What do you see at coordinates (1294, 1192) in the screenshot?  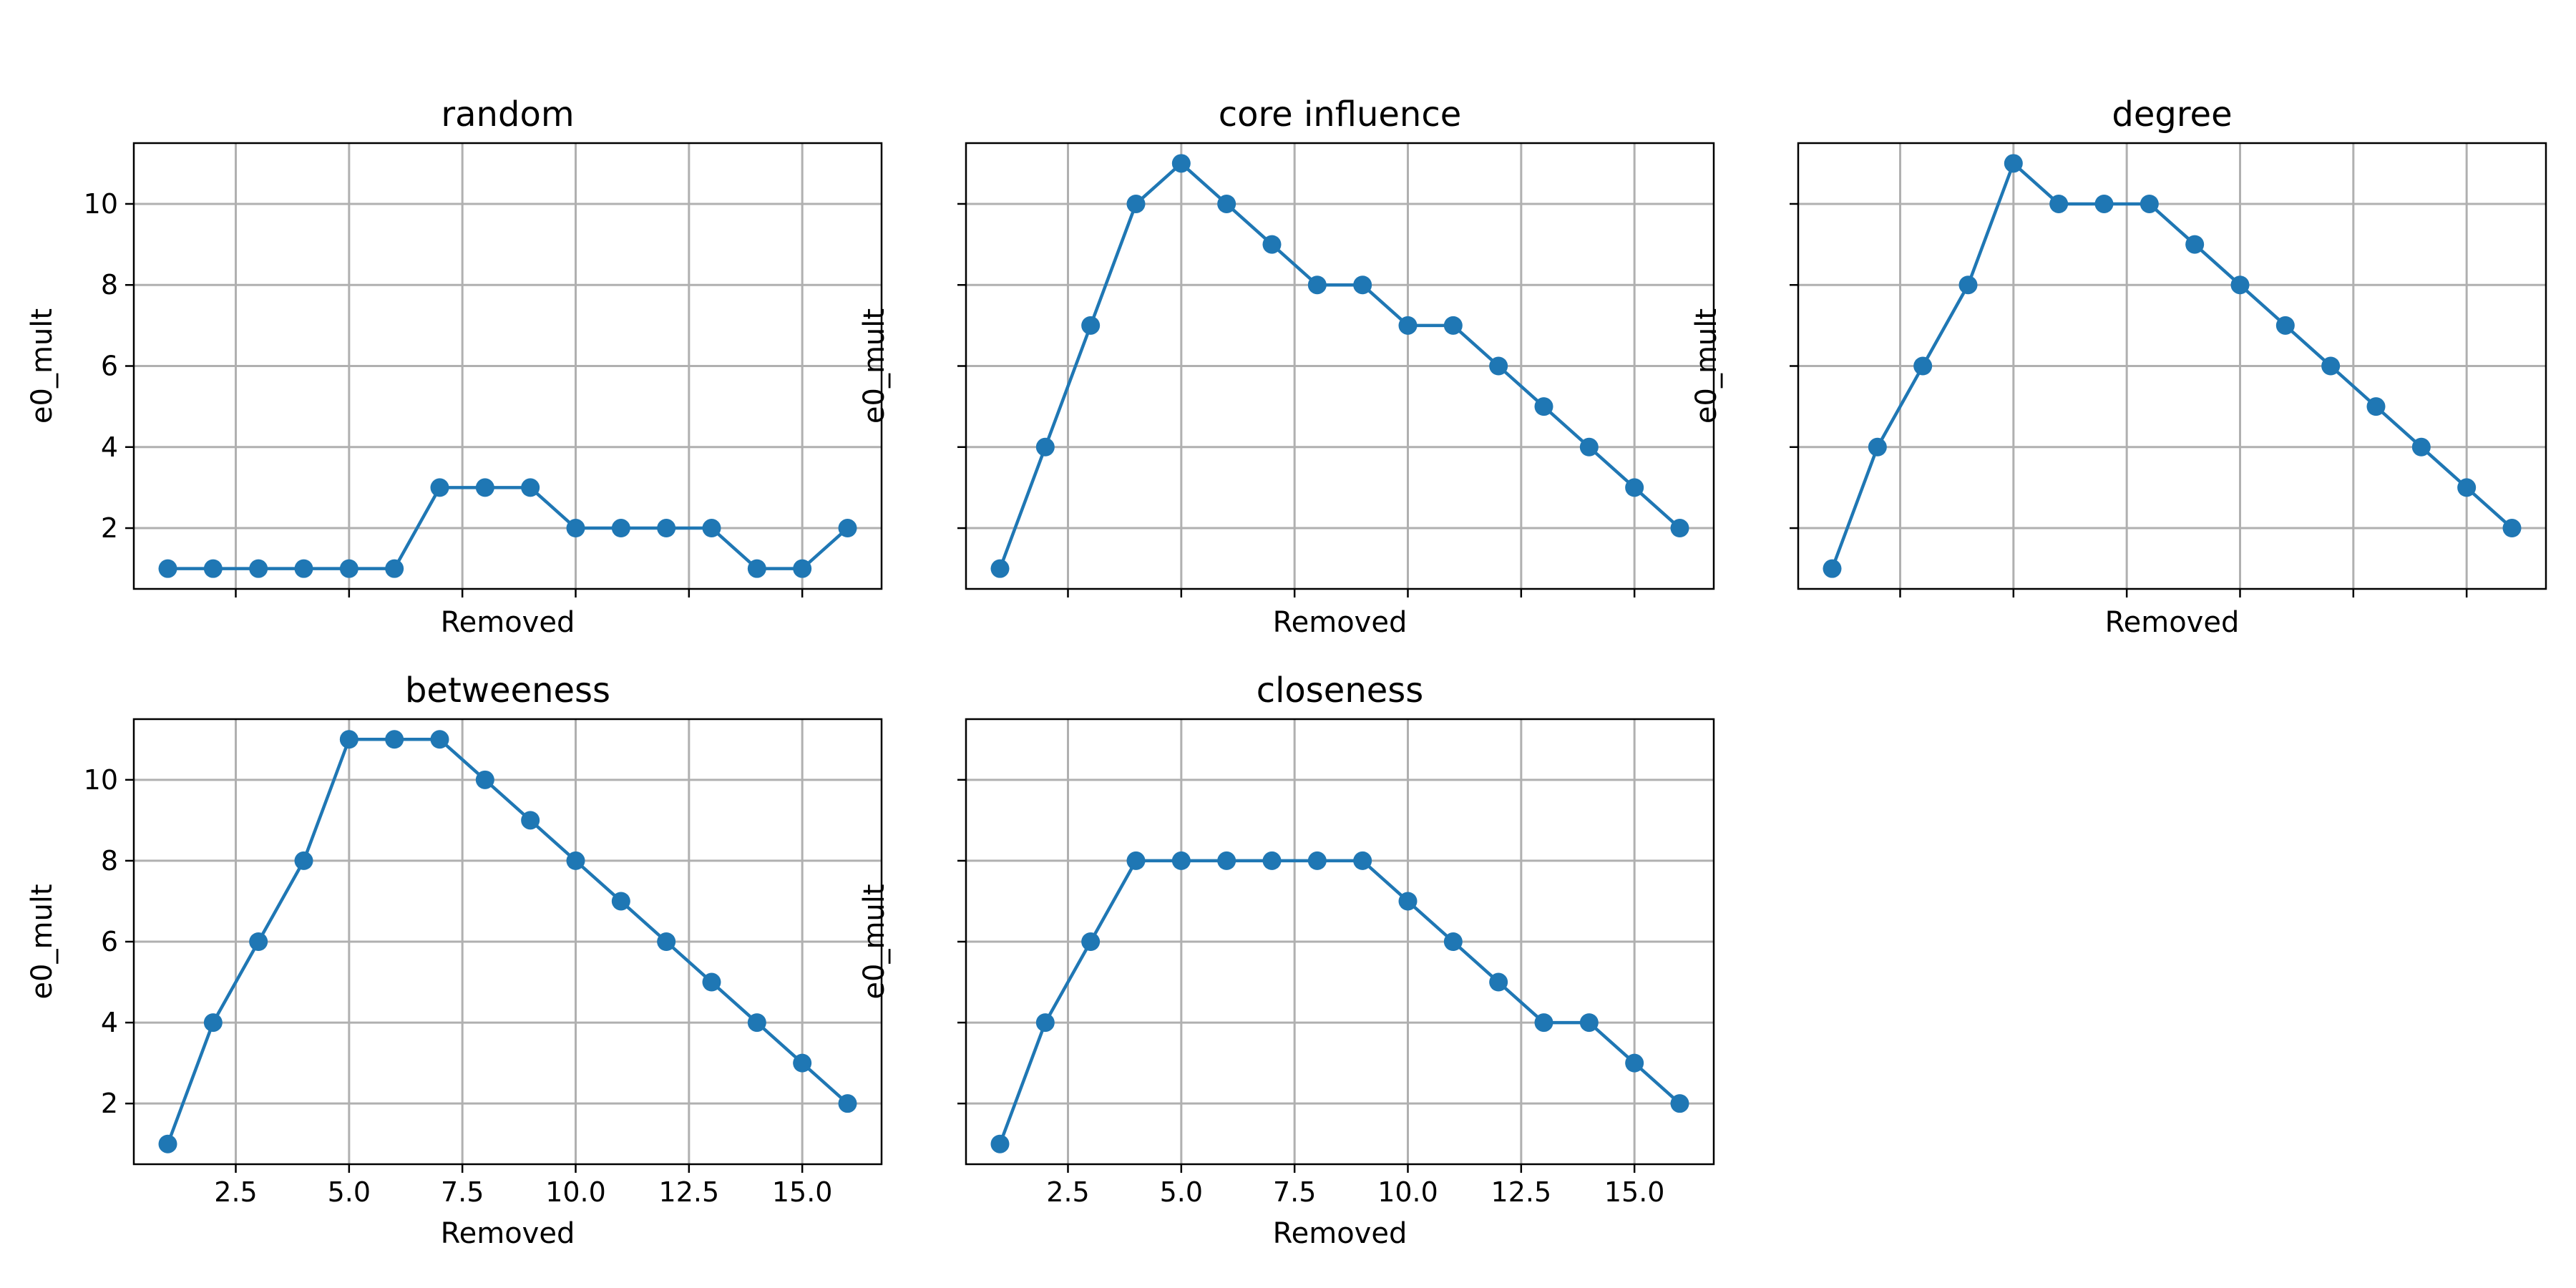 I see `x-tick-label: 7.5` at bounding box center [1294, 1192].